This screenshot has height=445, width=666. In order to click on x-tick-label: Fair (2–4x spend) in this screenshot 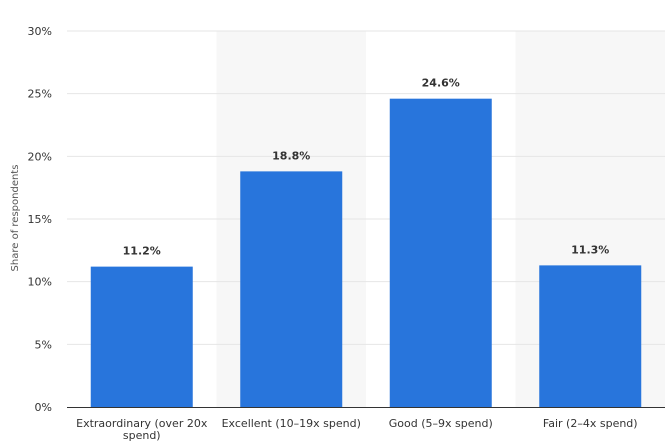, I will do `click(590, 423)`.